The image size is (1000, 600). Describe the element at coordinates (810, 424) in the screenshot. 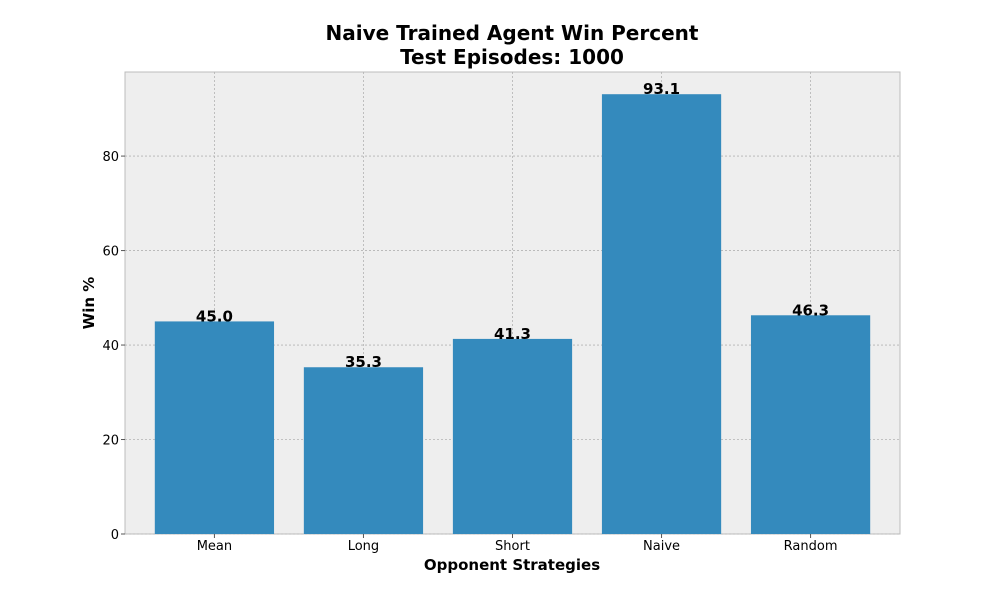

I see `bar-random` at that location.